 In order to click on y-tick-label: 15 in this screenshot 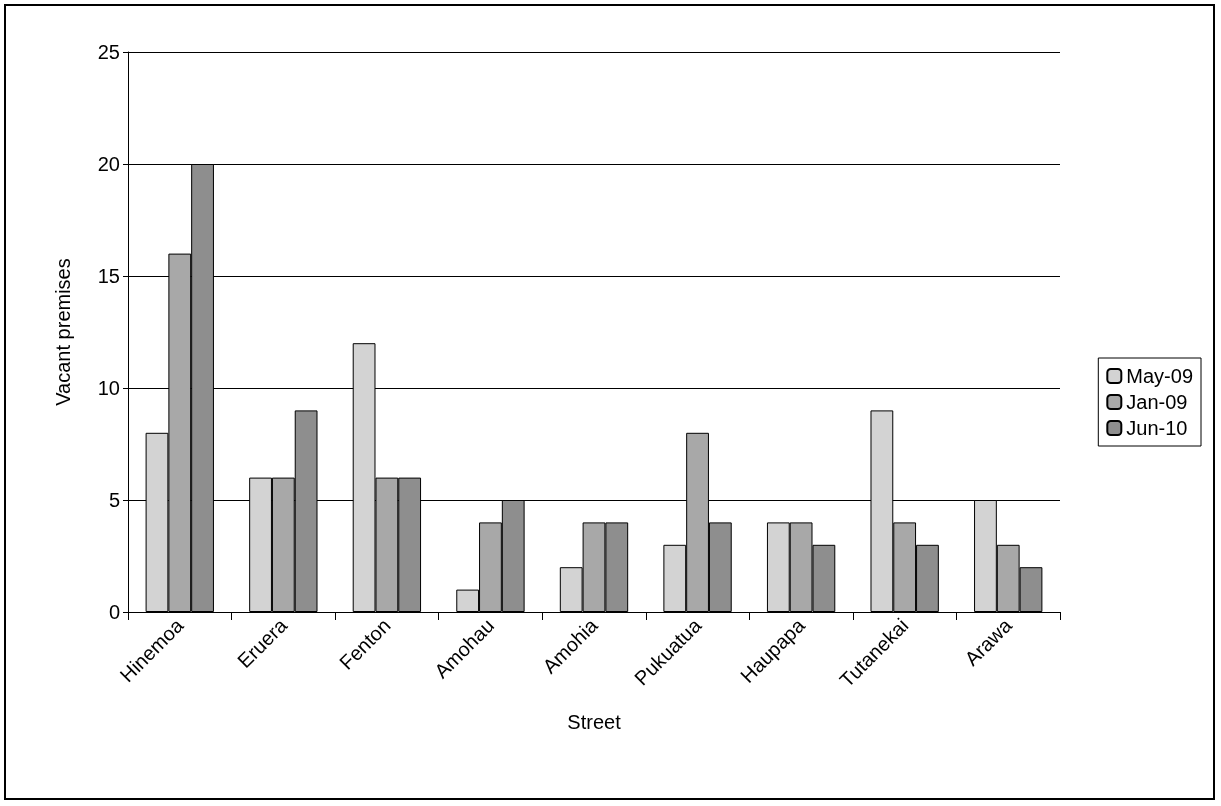, I will do `click(108, 276)`.